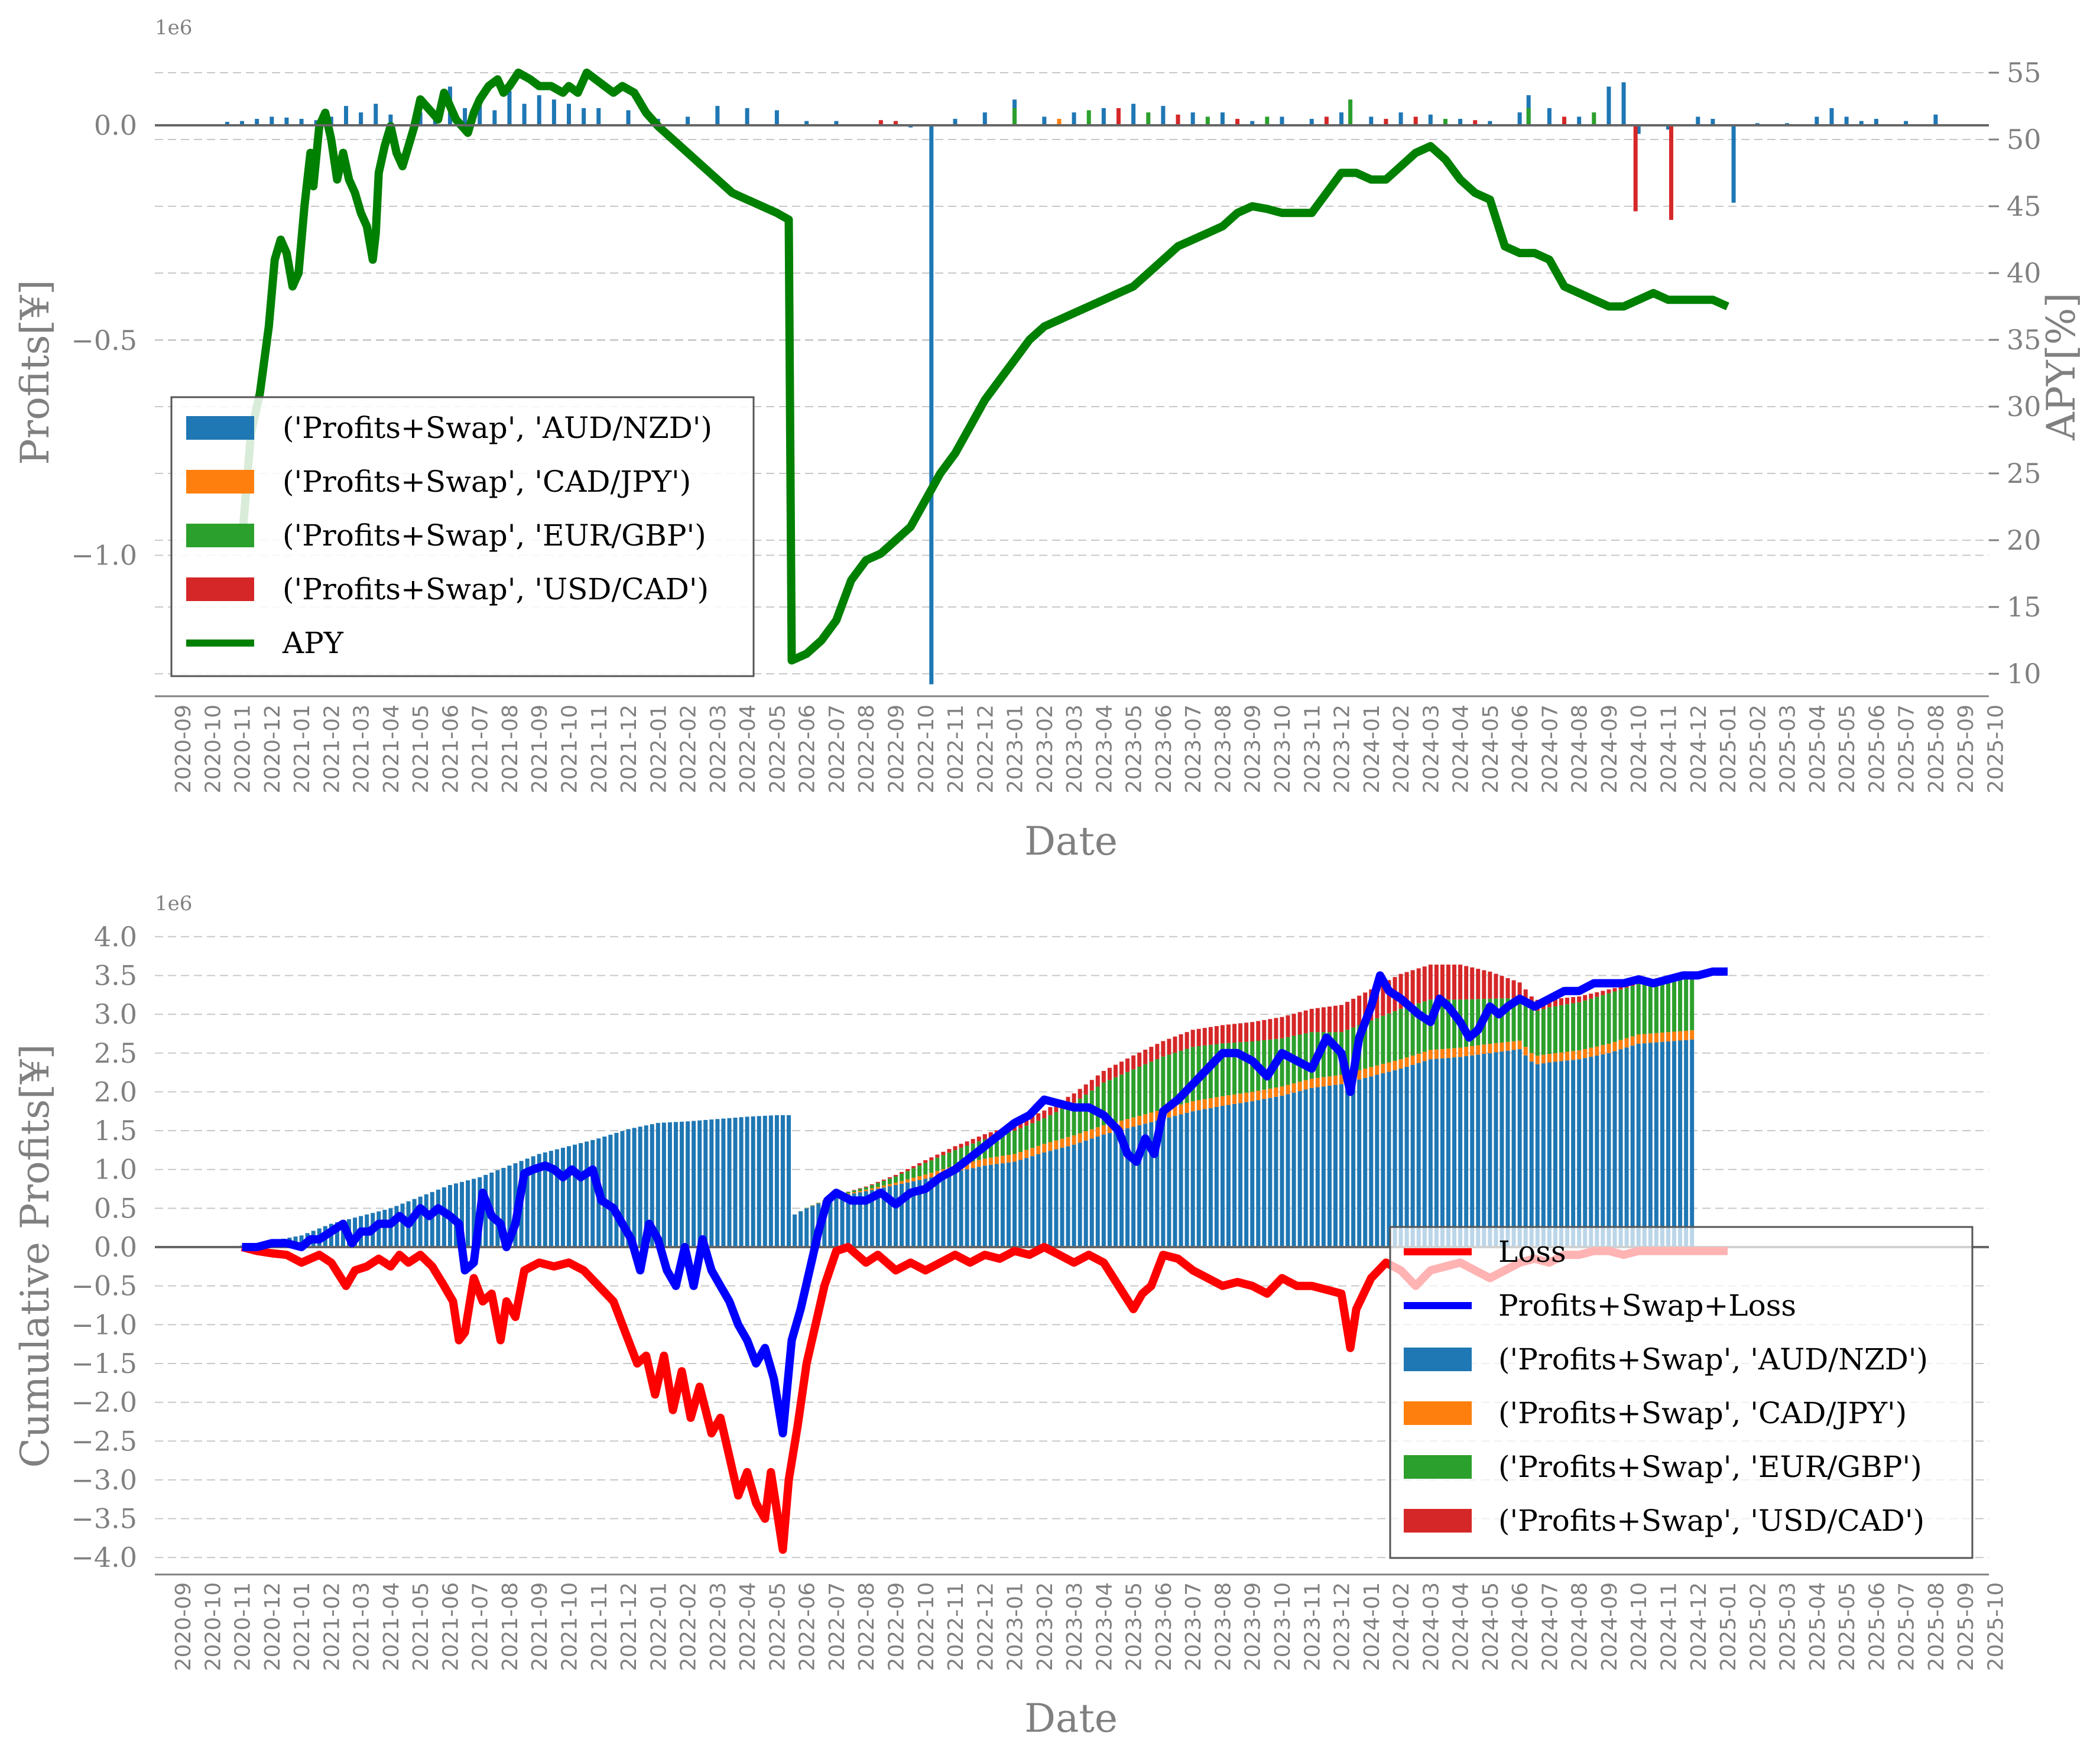  Describe the element at coordinates (1194, 1627) in the screenshot. I see `x-tick-label: 2023-07` at that location.